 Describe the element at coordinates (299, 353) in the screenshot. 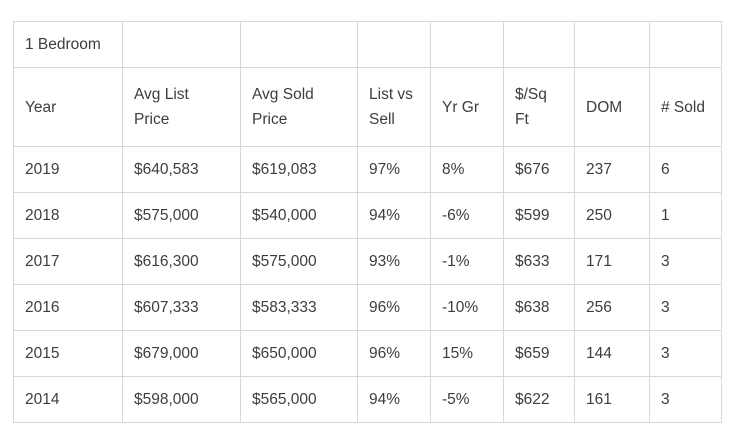

I see `table-cell: $650,000` at that location.